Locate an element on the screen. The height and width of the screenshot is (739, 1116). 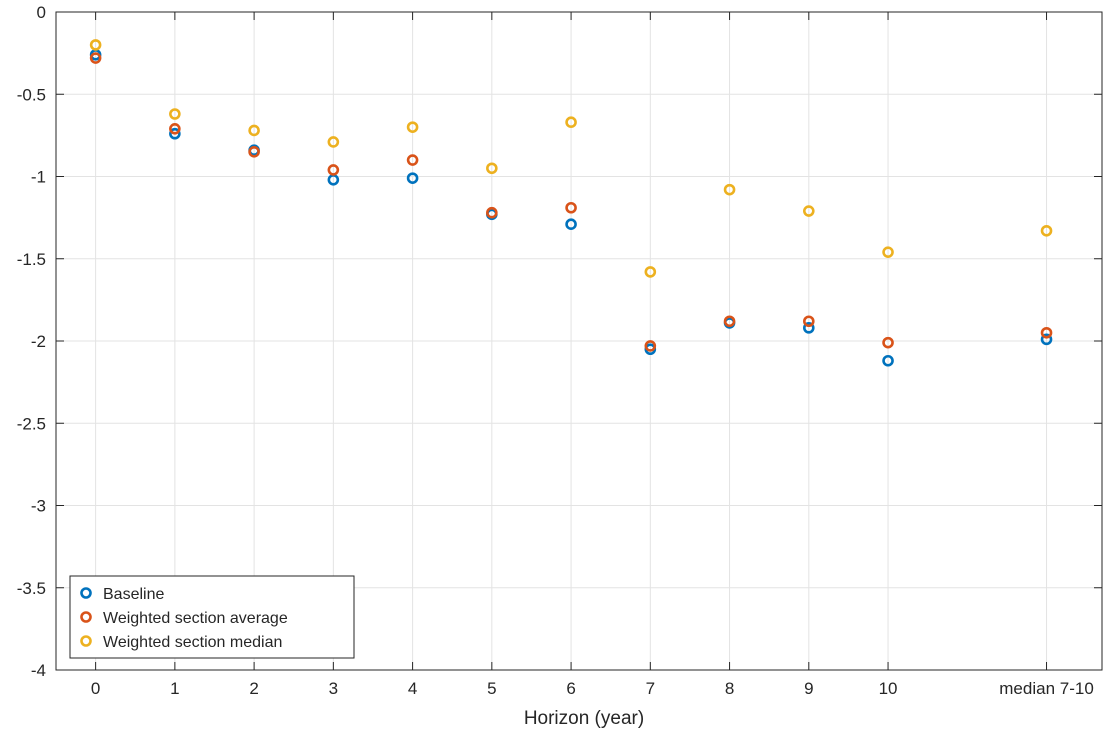
y-tick-label: -1.5 is located at coordinates (31, 259).